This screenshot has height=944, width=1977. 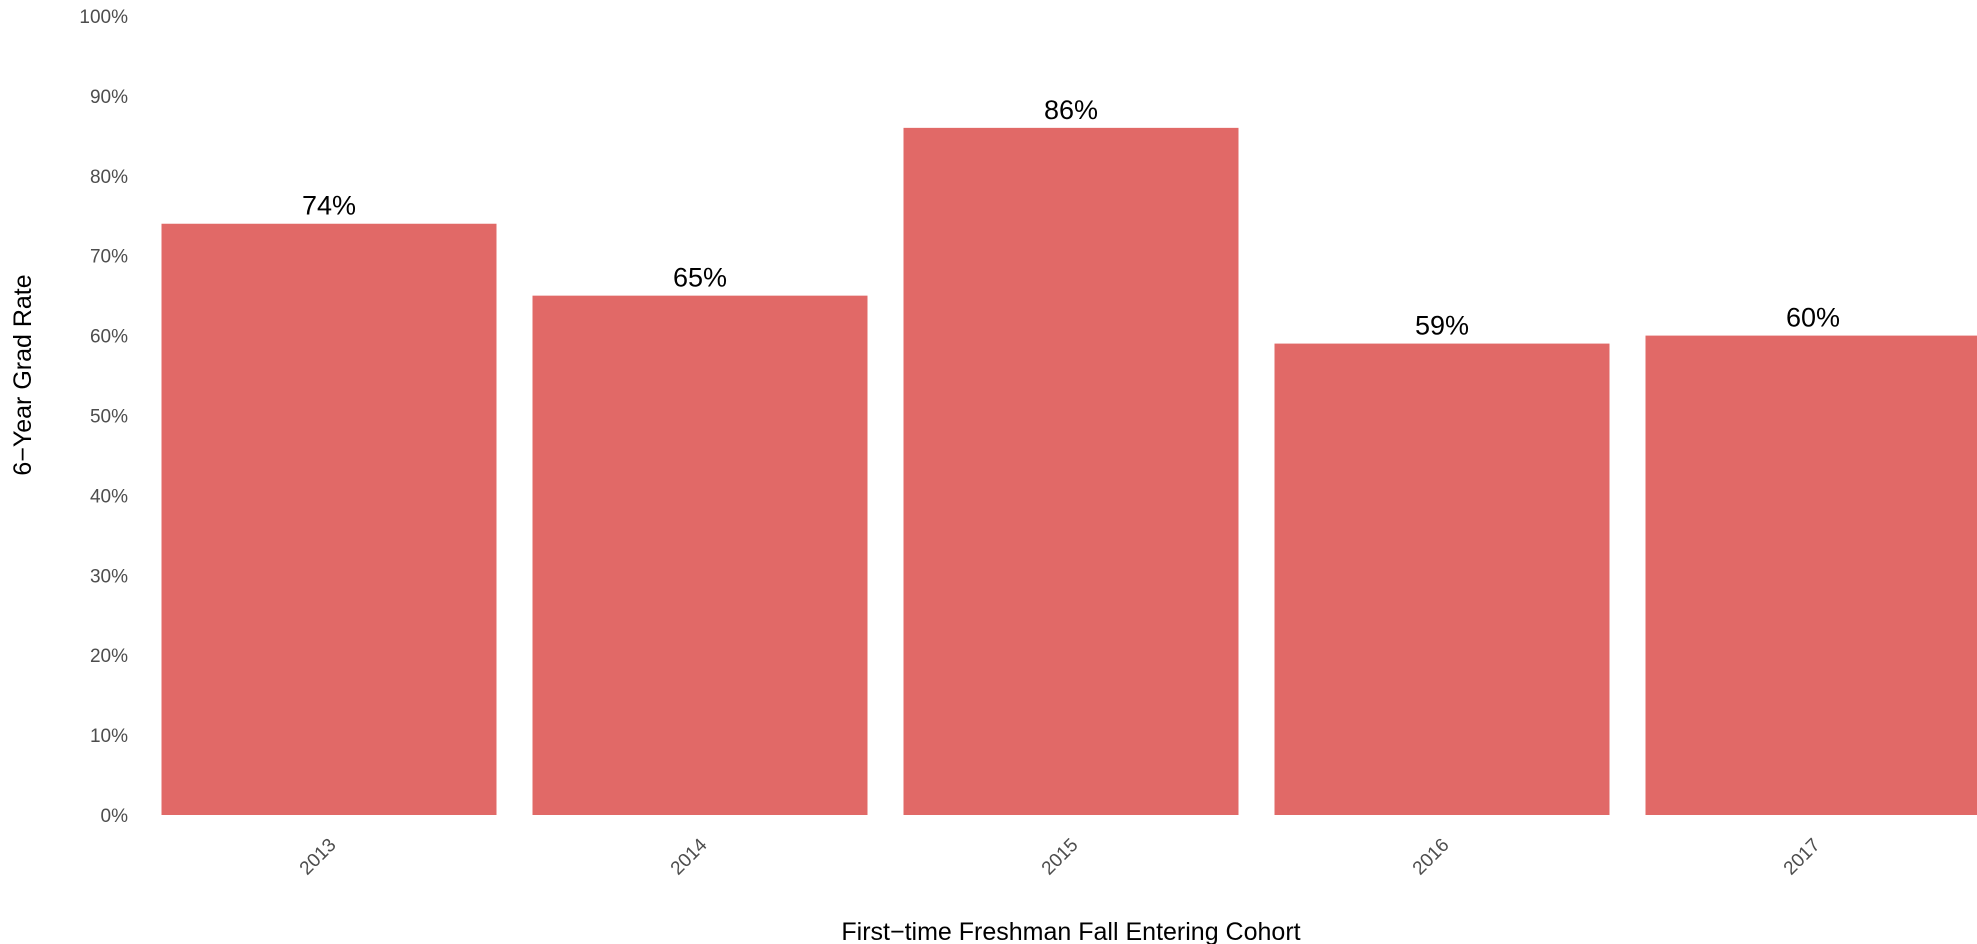 What do you see at coordinates (115, 816) in the screenshot?
I see `y-tick-label: 0%` at bounding box center [115, 816].